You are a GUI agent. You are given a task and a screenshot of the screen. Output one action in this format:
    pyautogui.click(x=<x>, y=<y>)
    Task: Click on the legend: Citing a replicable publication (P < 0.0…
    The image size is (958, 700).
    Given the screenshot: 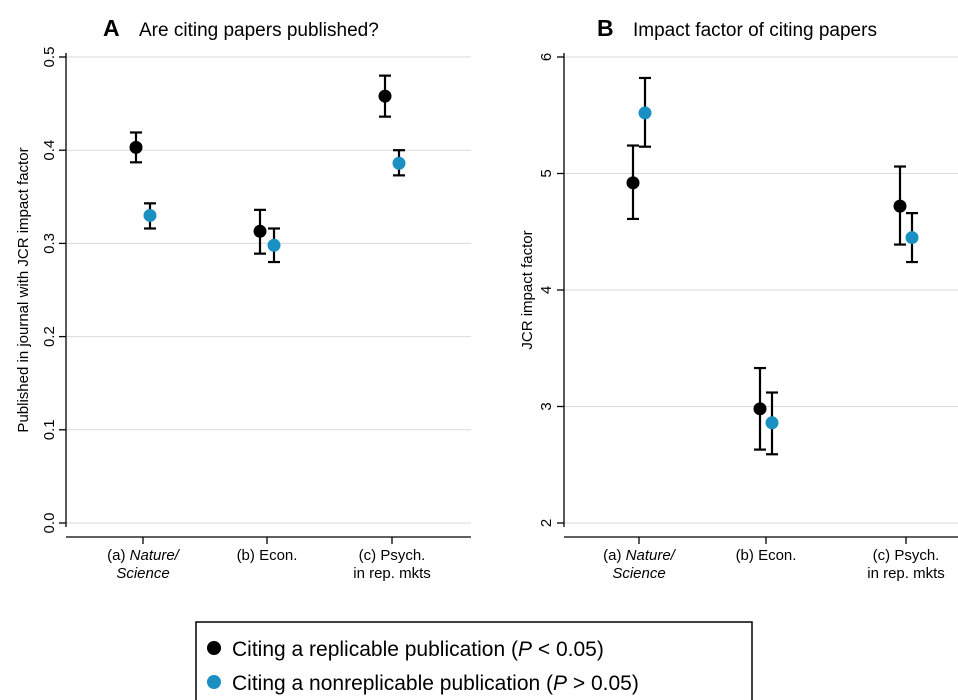 What is the action you would take?
    pyautogui.click(x=474, y=660)
    